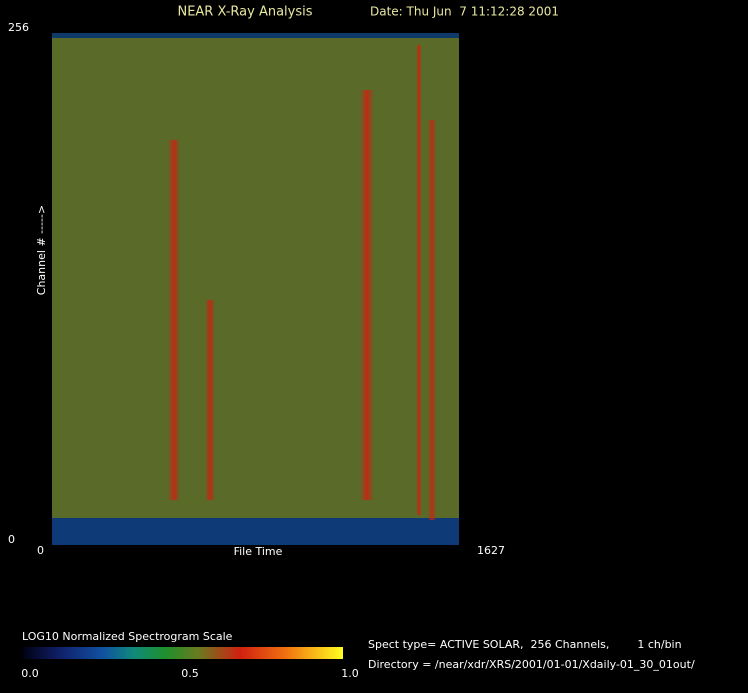  I want to click on chart-subtitle: Date: Thu Jun 7 11:12:28 2001, so click(464, 12).